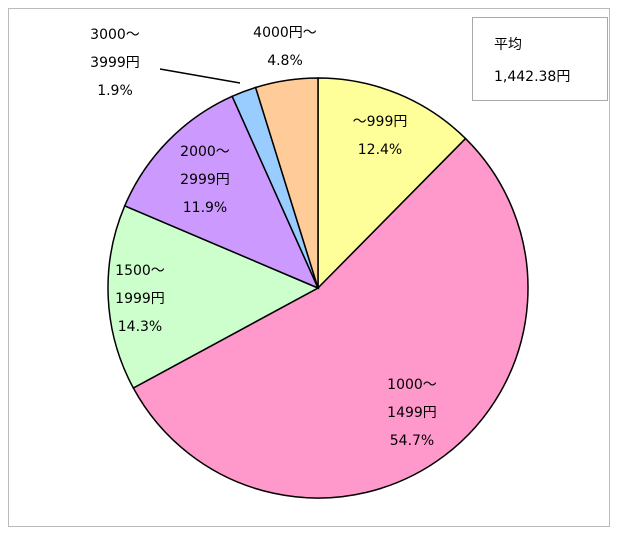 The height and width of the screenshot is (539, 618). I want to click on category-label: ～999円, so click(380, 122).